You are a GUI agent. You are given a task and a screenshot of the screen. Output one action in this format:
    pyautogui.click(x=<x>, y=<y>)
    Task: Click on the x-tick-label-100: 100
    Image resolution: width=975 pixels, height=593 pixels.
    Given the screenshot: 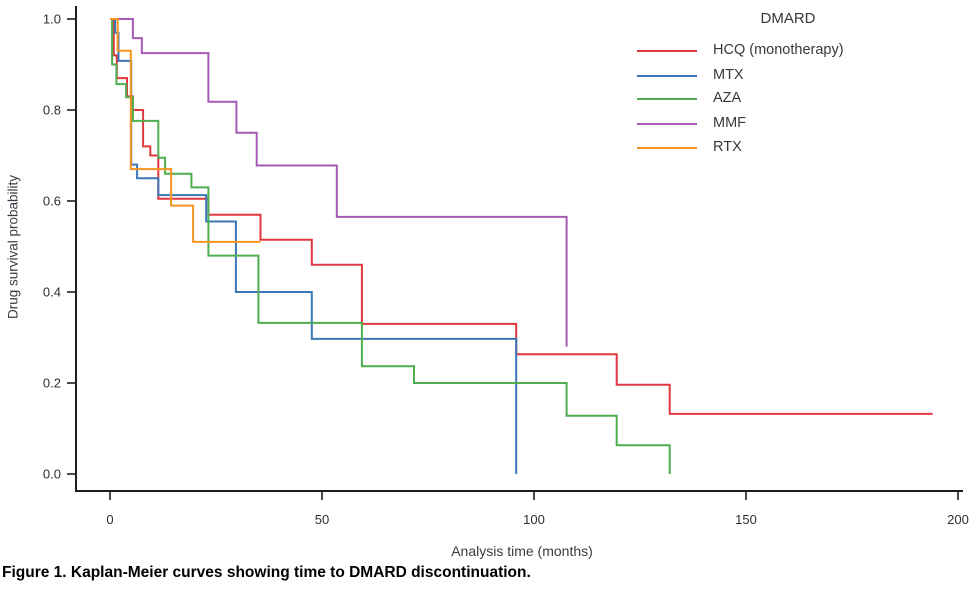 What is the action you would take?
    pyautogui.click(x=534, y=519)
    